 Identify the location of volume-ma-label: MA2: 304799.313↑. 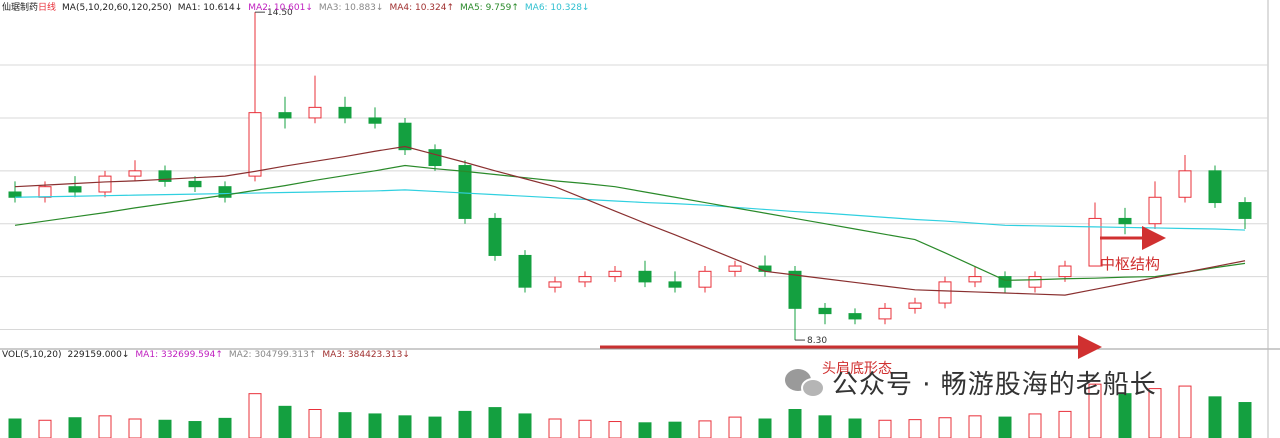
(272, 355).